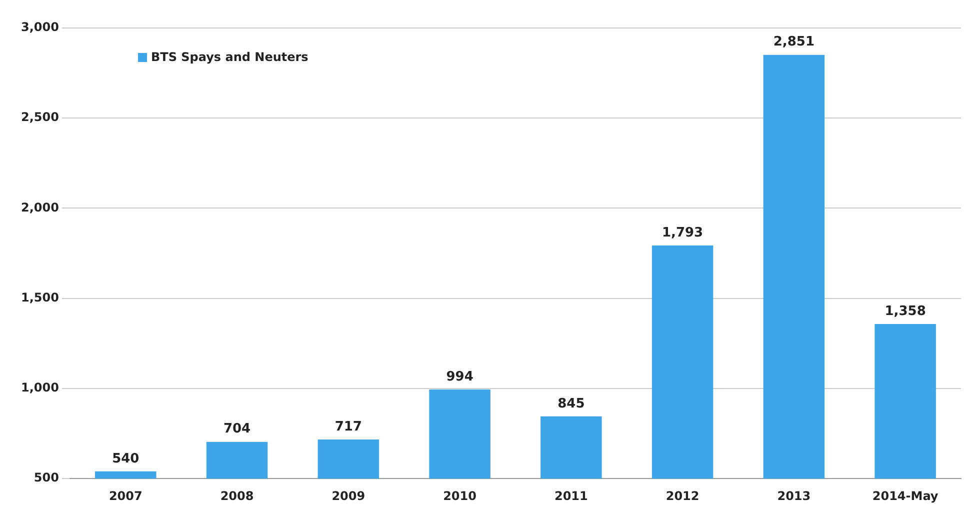 This screenshot has width=979, height=525. I want to click on data-label: 1,793, so click(683, 232).